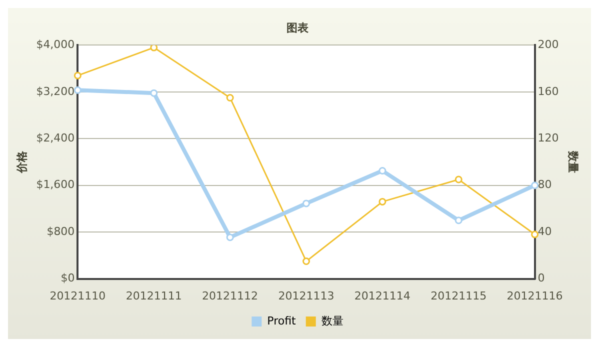  Describe the element at coordinates (282, 321) in the screenshot. I see `legend-label: Profit` at that location.